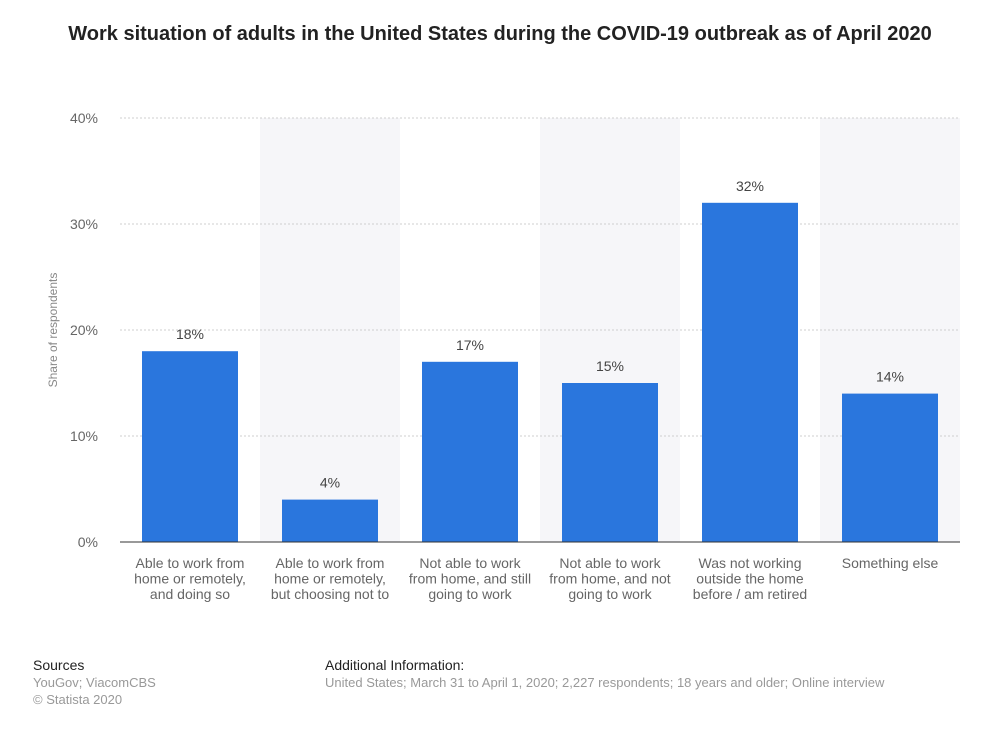 The height and width of the screenshot is (743, 1000). What do you see at coordinates (330, 594) in the screenshot?
I see `x-category-label: but choosing not to` at bounding box center [330, 594].